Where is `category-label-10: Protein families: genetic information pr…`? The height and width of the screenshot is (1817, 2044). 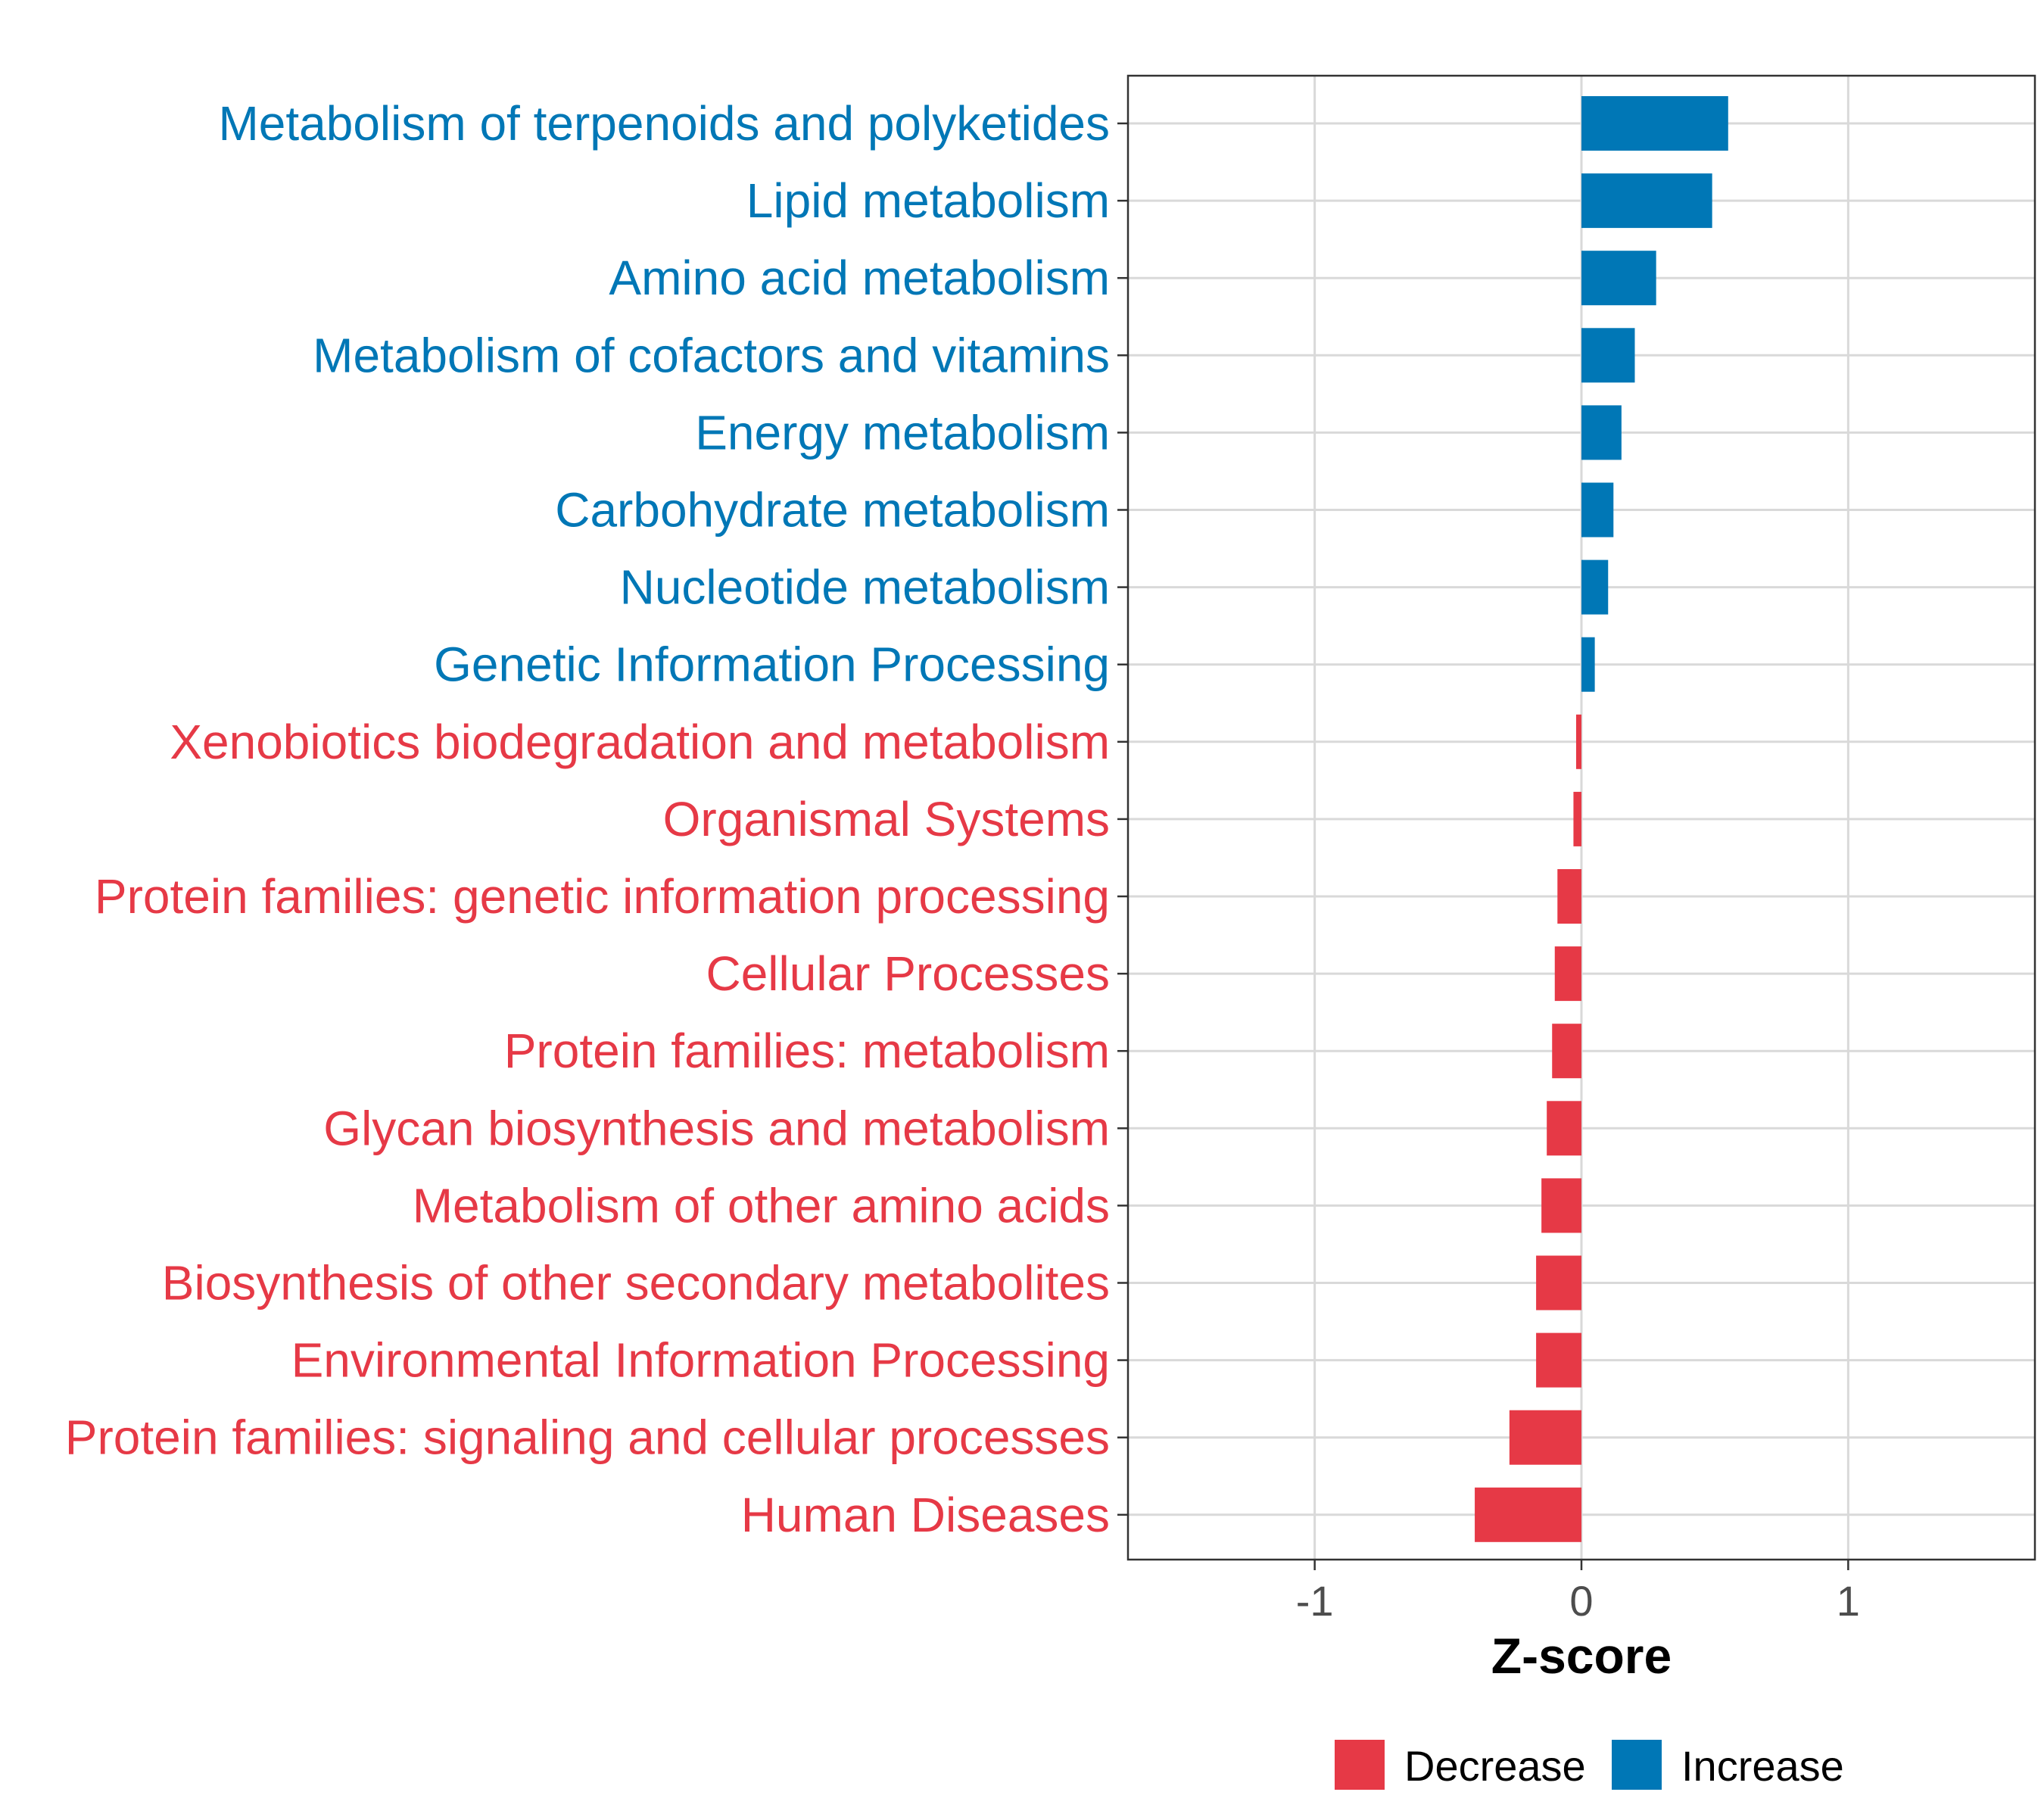 category-label-10: Protein families: genetic information pr… is located at coordinates (602, 897).